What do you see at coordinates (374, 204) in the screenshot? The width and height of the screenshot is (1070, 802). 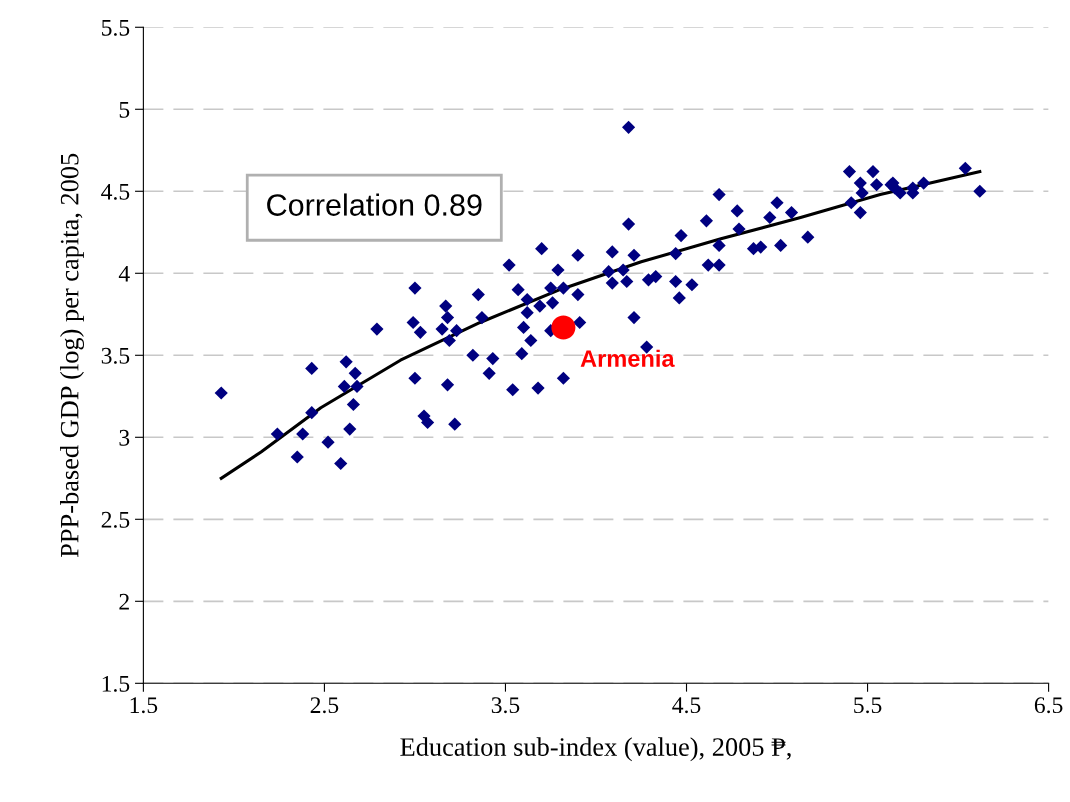 I see `annotation: Correlation 0.89` at bounding box center [374, 204].